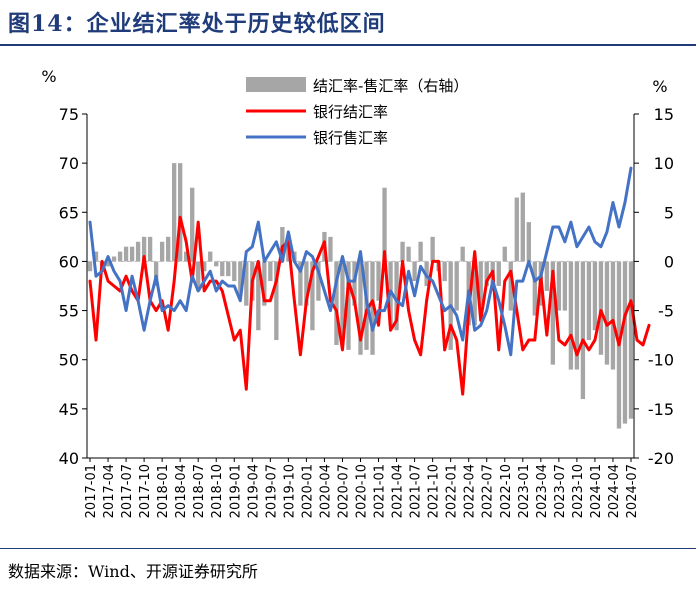 The image size is (696, 600). Describe the element at coordinates (348, 548) in the screenshot. I see `source-divider` at that location.